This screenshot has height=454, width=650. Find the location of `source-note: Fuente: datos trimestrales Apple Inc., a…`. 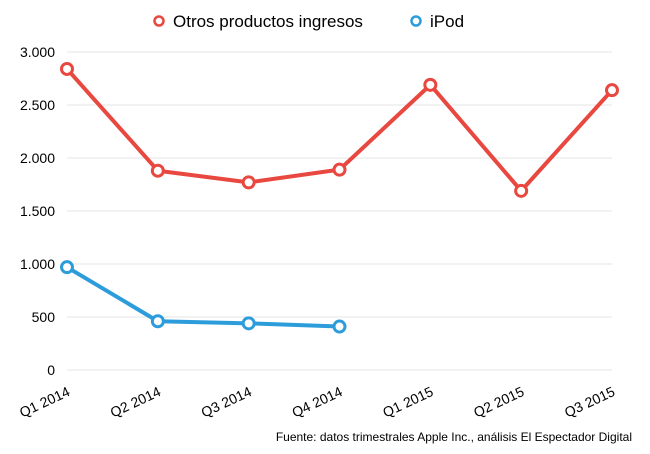

source-note: Fuente: datos trimestrales Apple Inc., a… is located at coordinates (454, 437).